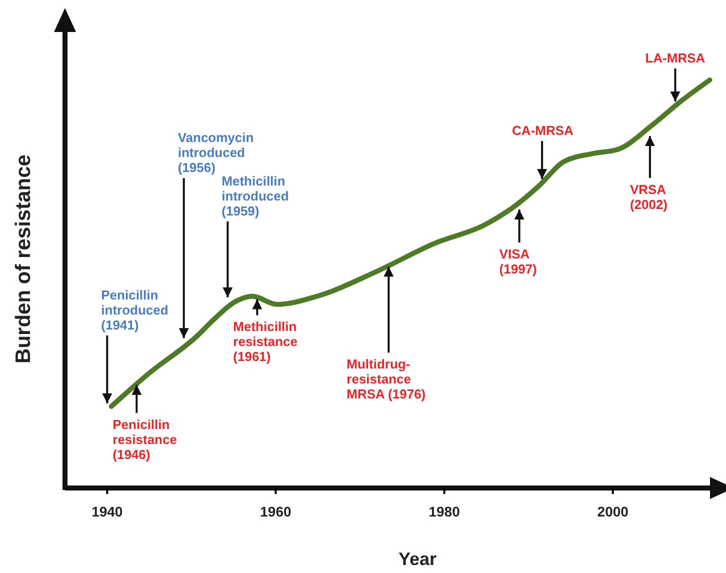 The height and width of the screenshot is (573, 726). What do you see at coordinates (134, 309) in the screenshot?
I see `annotation: Penicillin introduced (1941)` at bounding box center [134, 309].